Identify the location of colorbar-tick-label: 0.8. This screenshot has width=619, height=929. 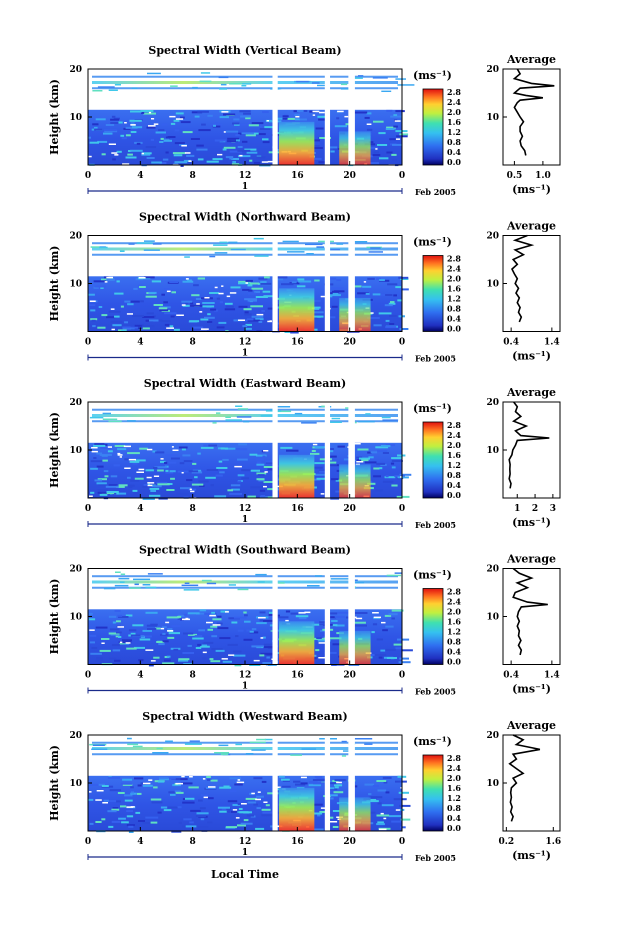
(454, 309).